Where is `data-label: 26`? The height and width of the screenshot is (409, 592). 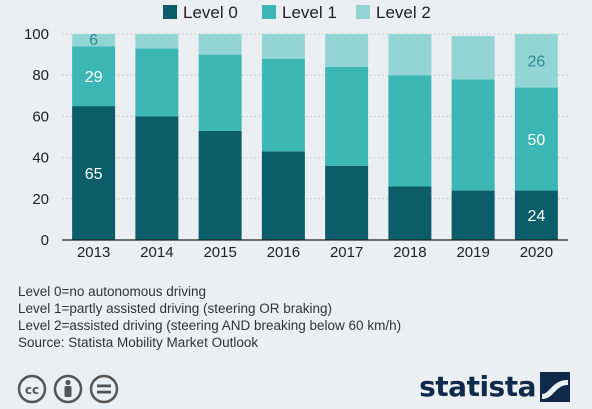
data-label: 26 is located at coordinates (536, 62).